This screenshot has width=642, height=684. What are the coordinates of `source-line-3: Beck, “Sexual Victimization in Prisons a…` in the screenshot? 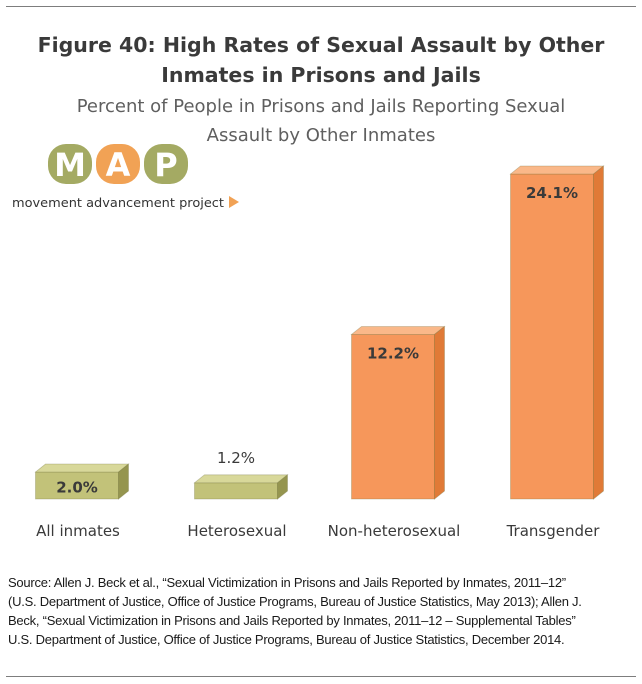 It's located at (292, 620).